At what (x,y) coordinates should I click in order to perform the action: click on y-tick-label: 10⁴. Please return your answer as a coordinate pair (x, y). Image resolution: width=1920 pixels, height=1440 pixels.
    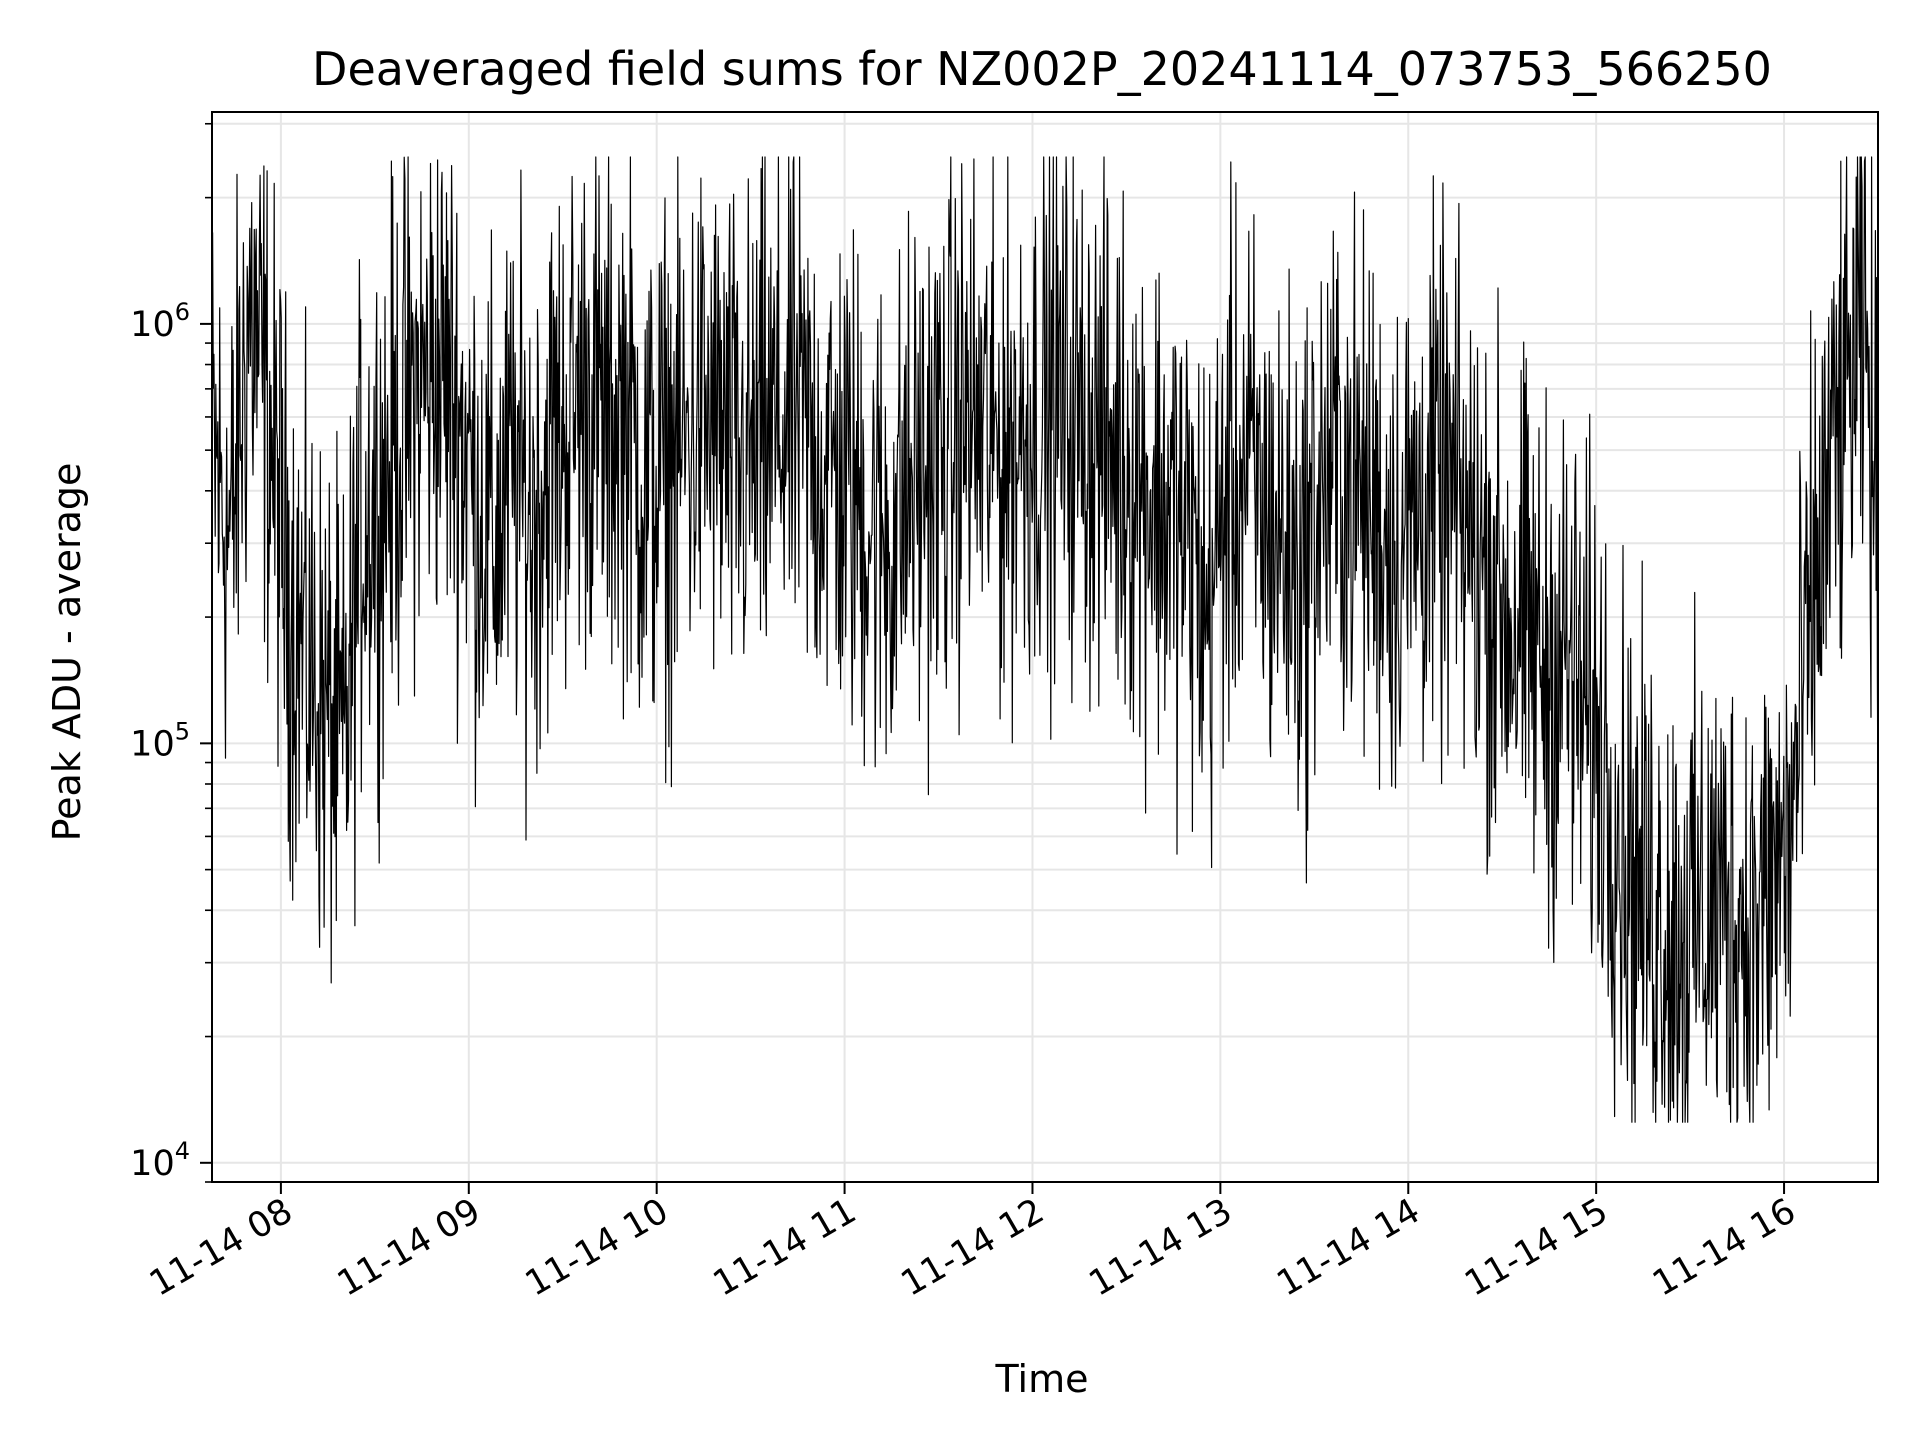
    Looking at the image, I should click on (160, 1160).